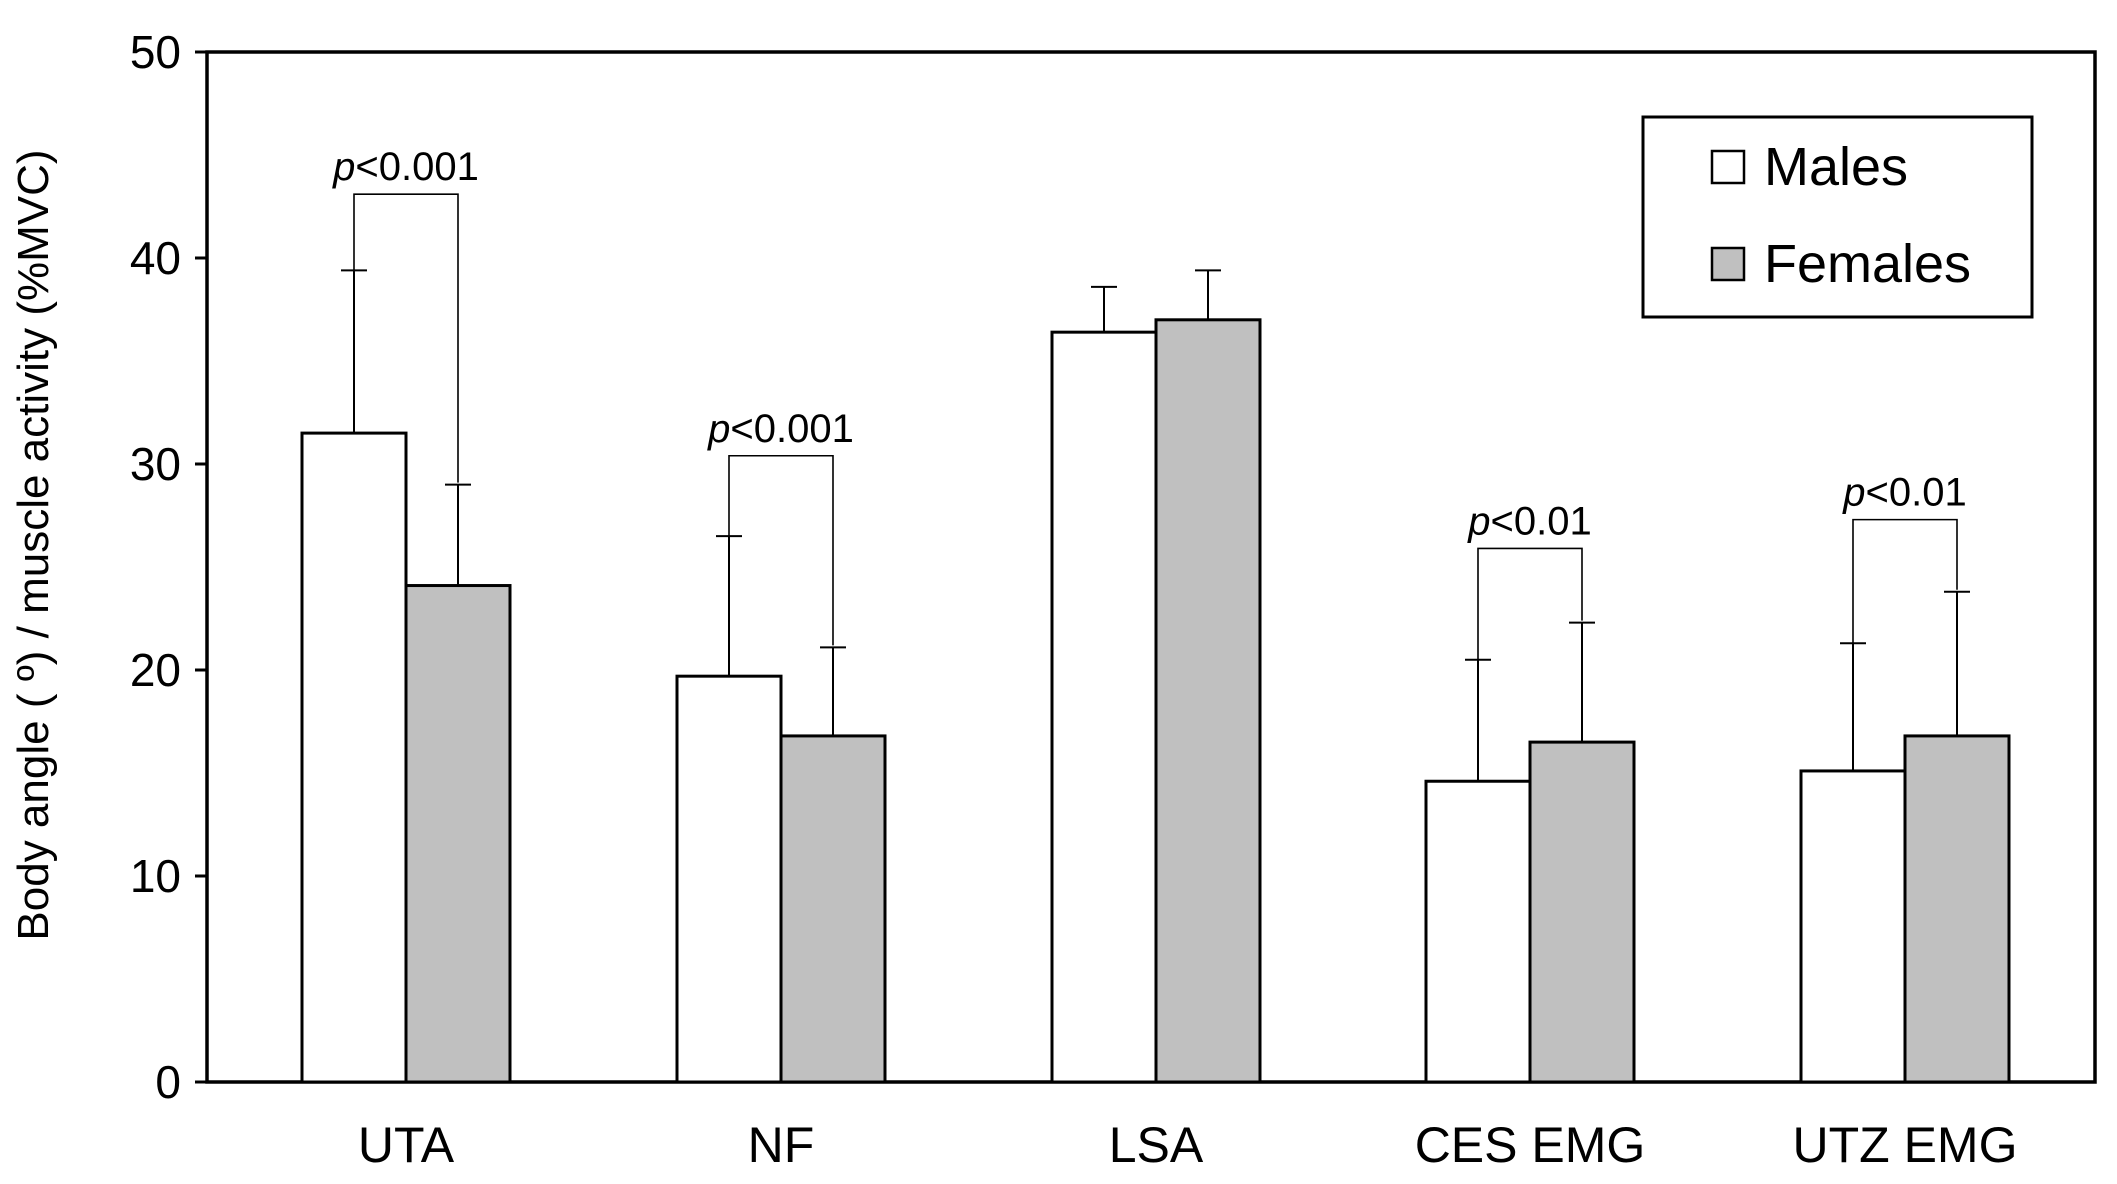  What do you see at coordinates (1904, 493) in the screenshot?
I see `sig-label-utz-emg: p<0.01` at bounding box center [1904, 493].